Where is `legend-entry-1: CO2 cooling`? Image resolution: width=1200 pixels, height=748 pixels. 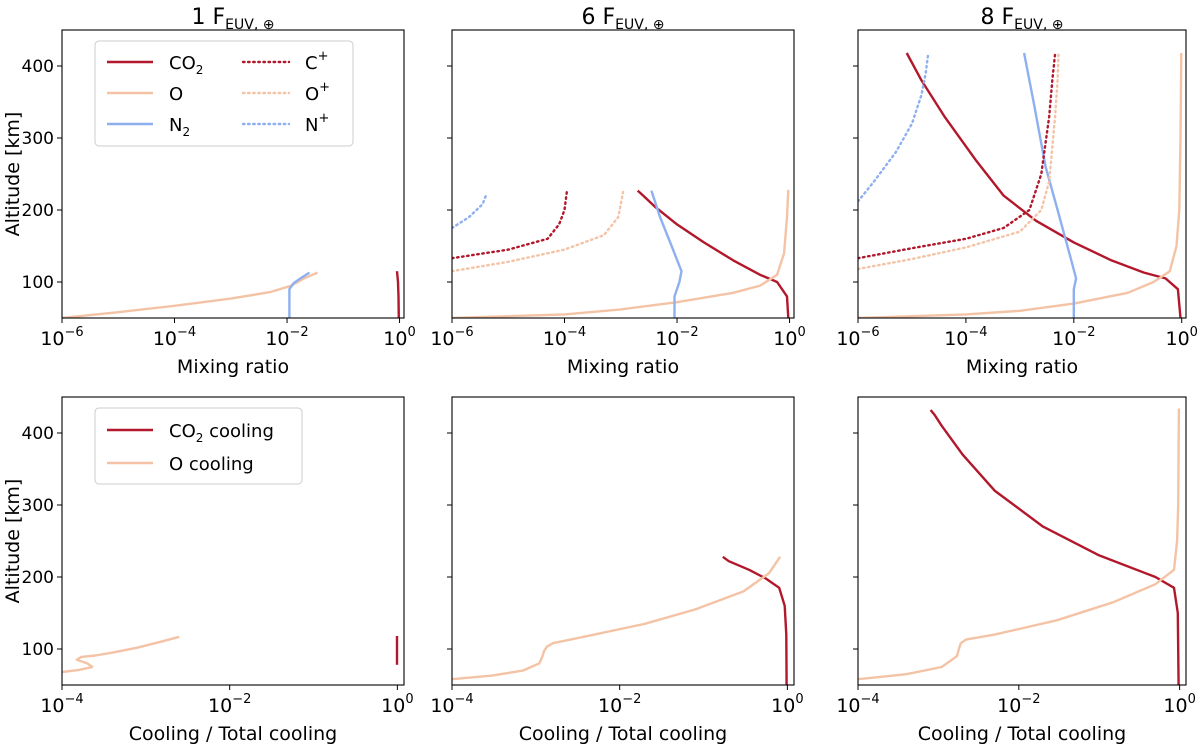
legend-entry-1: CO2 cooling is located at coordinates (190, 433).